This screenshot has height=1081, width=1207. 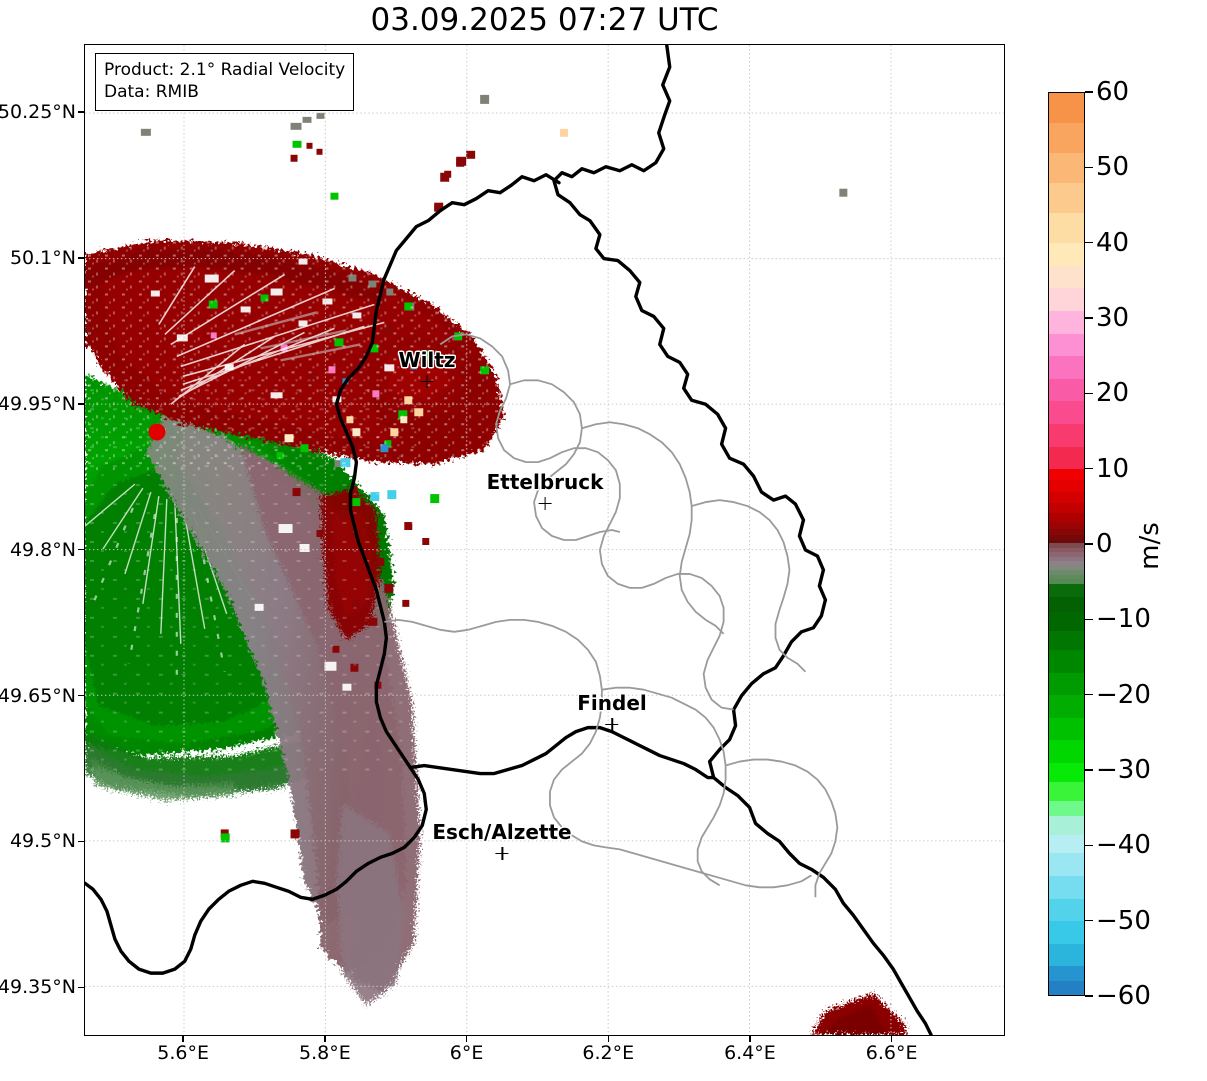 What do you see at coordinates (891, 1053) in the screenshot?
I see `x-tick-label-5: 6.6°E` at bounding box center [891, 1053].